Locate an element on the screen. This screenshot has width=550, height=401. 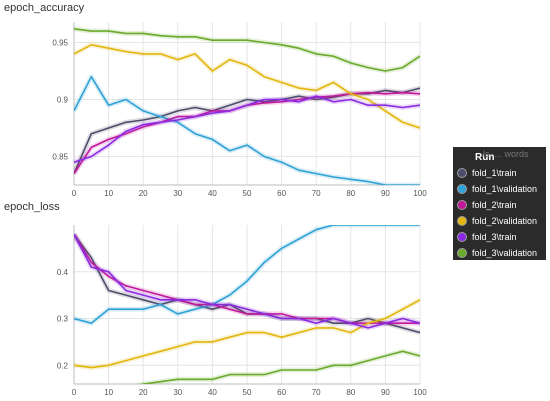
y-tick-label: 0.2 is located at coordinates (63, 365).